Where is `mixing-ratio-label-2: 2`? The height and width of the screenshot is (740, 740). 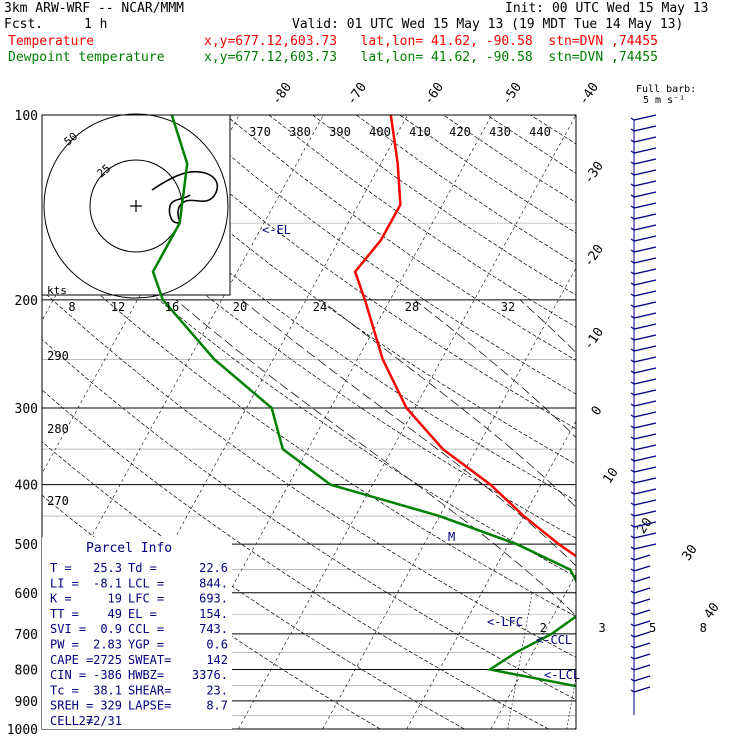 mixing-ratio-label-2: 2 is located at coordinates (543, 628).